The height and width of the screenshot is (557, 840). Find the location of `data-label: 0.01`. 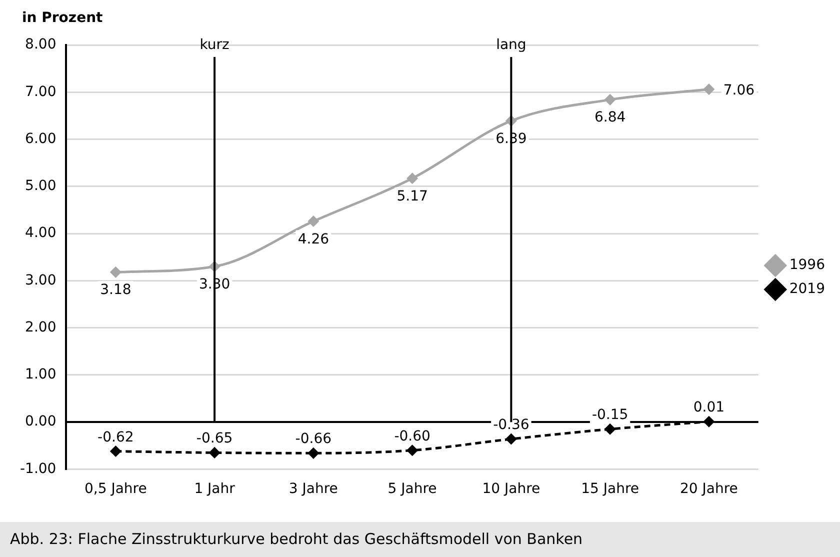

data-label: 0.01 is located at coordinates (709, 408).